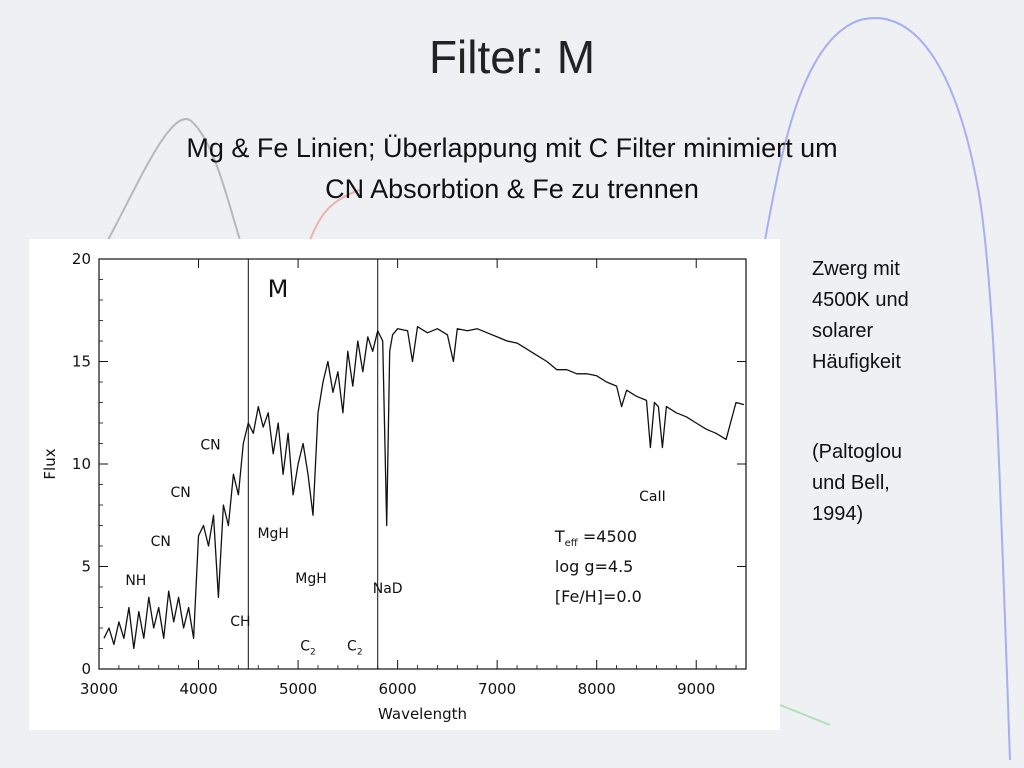 The image size is (1024, 768). What do you see at coordinates (860, 300) in the screenshot?
I see `note-line: 4500K und` at bounding box center [860, 300].